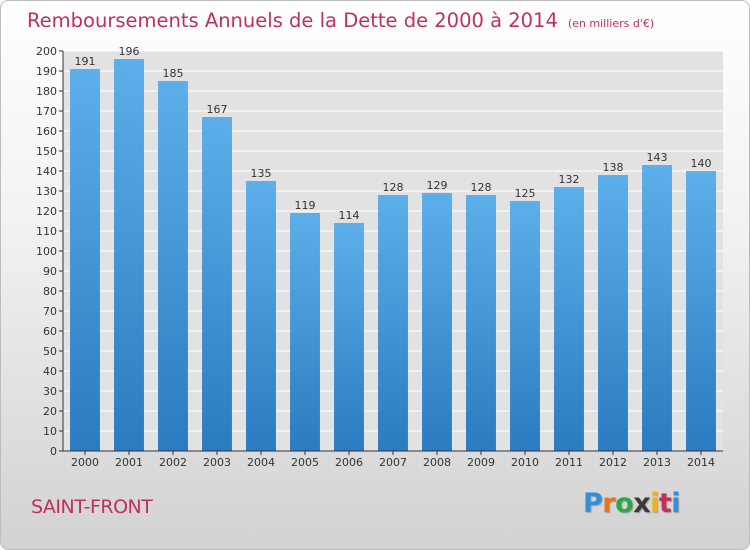  What do you see at coordinates (624, 503) in the screenshot?
I see `logo-letter: o` at bounding box center [624, 503].